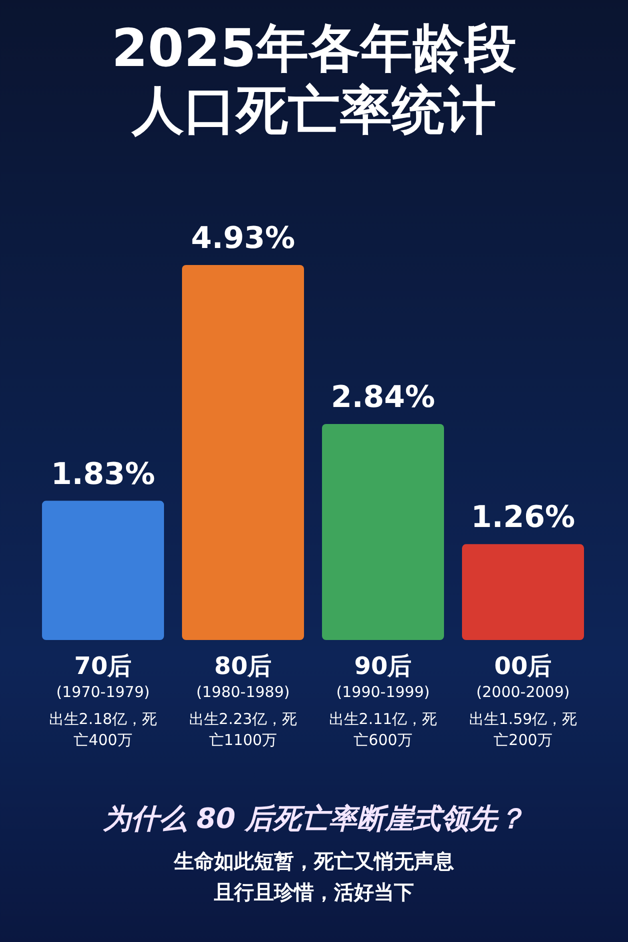 This screenshot has width=628, height=942. Describe the element at coordinates (243, 730) in the screenshot. I see `text: 出生2.23亿，死亡1100万` at that location.